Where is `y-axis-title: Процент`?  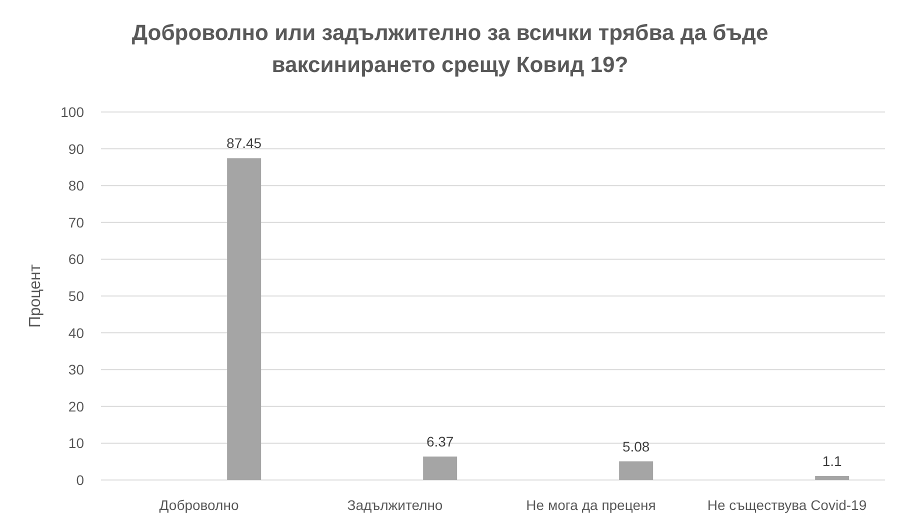 y-axis-title: Процент is located at coordinates (35, 296).